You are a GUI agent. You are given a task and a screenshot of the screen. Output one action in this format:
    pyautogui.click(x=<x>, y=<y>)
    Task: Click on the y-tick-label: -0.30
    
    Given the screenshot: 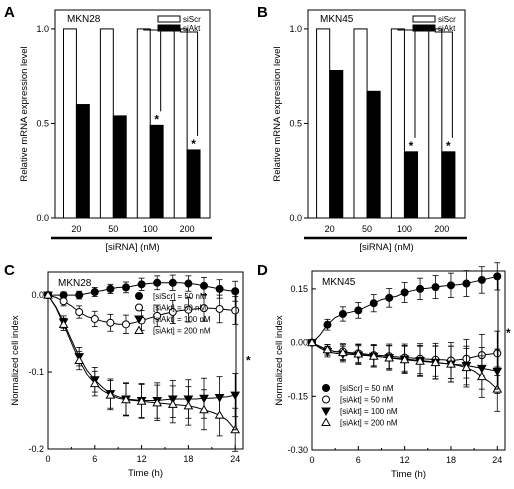 What is the action you would take?
    pyautogui.click(x=297, y=450)
    